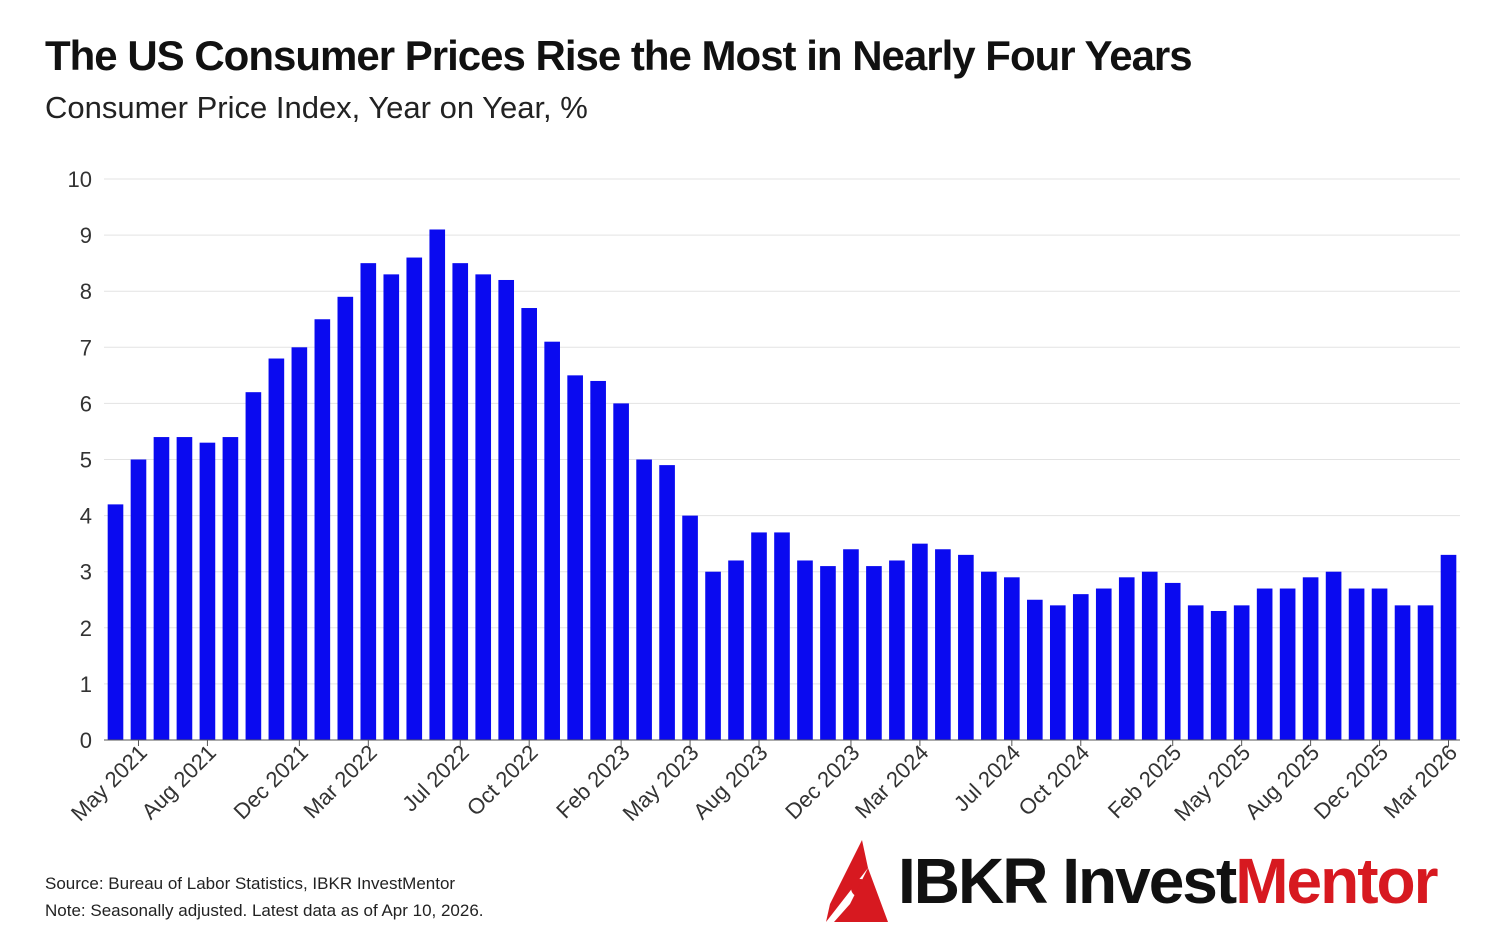 The image size is (1511, 951). I want to click on y-tick-label: 10, so click(80, 179).